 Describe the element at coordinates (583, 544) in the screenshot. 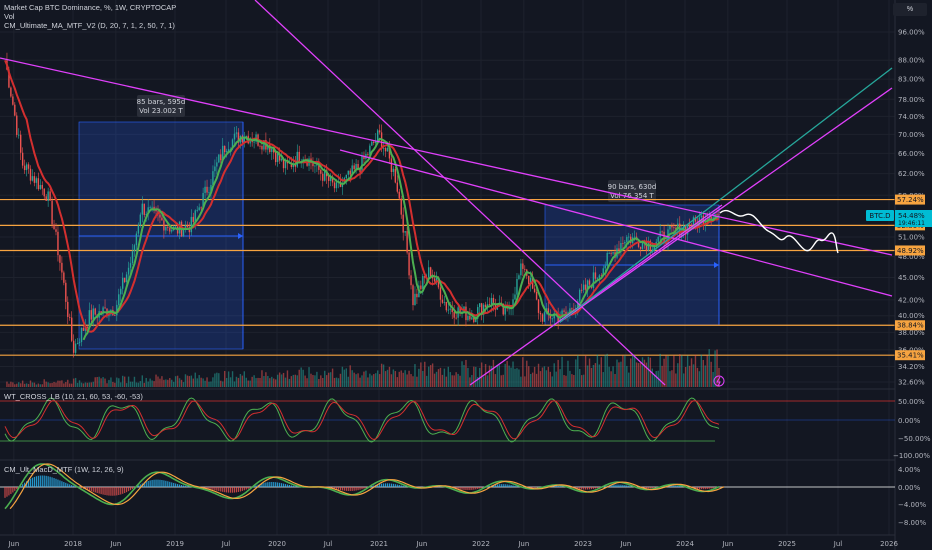

I see `time-tick: 2023` at that location.